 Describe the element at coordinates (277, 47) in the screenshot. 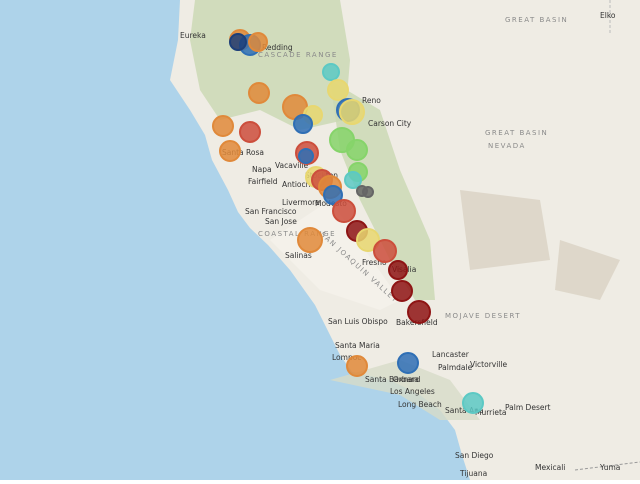

I see `place-label: Redding` at that location.